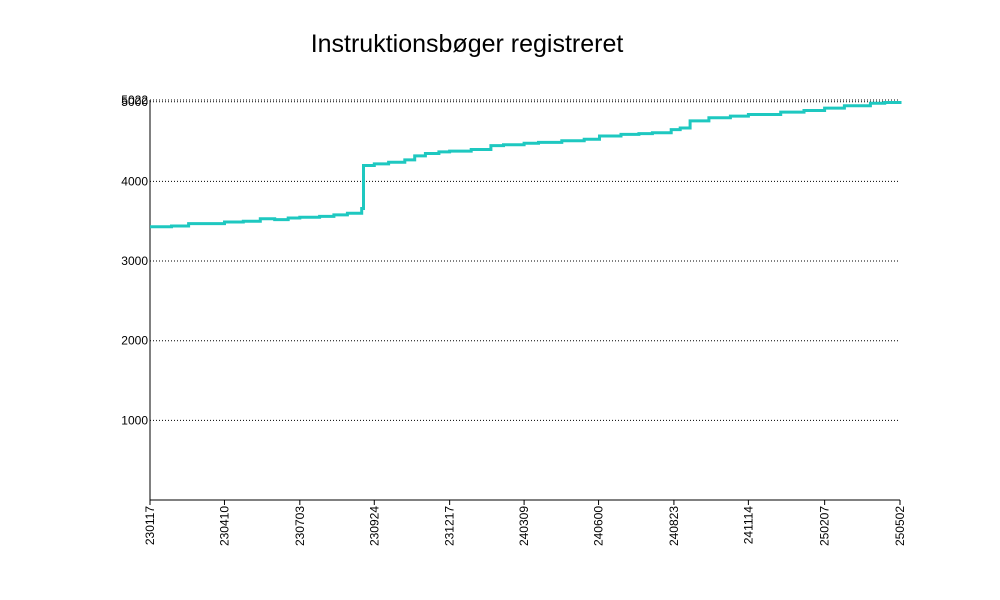  Describe the element at coordinates (134, 420) in the screenshot. I see `y-tick-label: 1000` at that location.